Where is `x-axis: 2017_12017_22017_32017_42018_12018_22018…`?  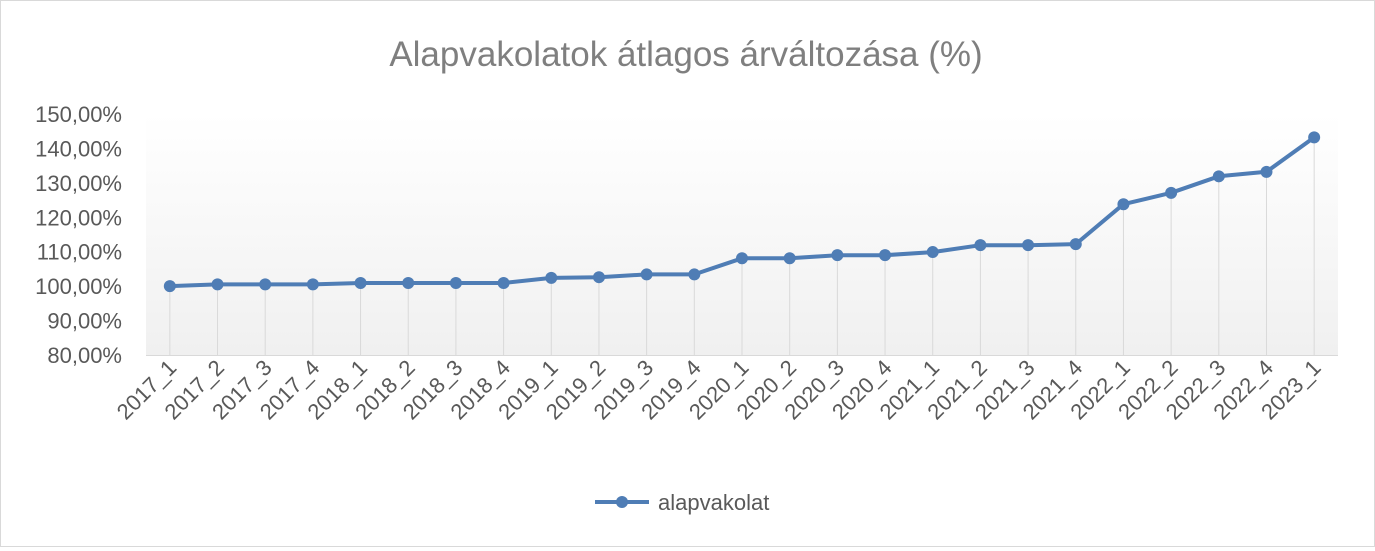 x-axis: 2017_12017_22017_32017_42018_12018_22018… is located at coordinates (719, 390).